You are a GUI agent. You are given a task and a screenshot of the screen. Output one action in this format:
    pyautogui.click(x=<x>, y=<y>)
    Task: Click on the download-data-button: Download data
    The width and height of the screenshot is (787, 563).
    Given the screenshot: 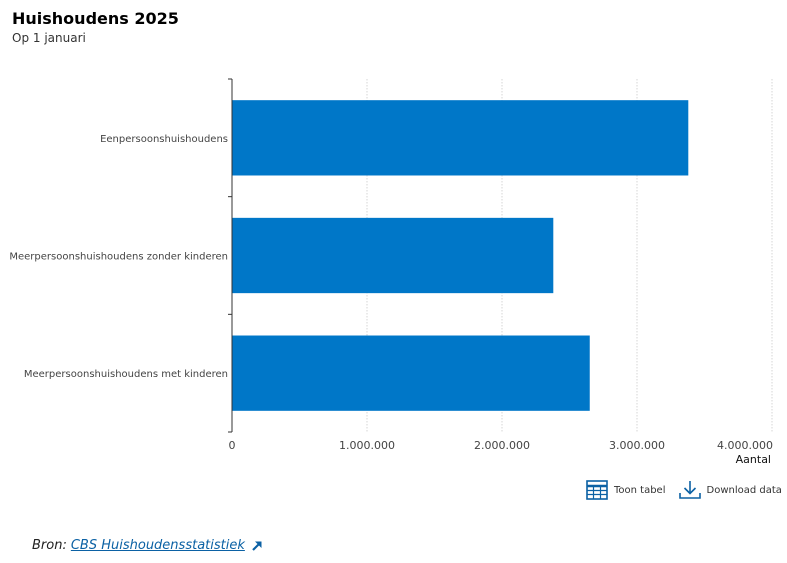 What is the action you would take?
    pyautogui.click(x=730, y=490)
    